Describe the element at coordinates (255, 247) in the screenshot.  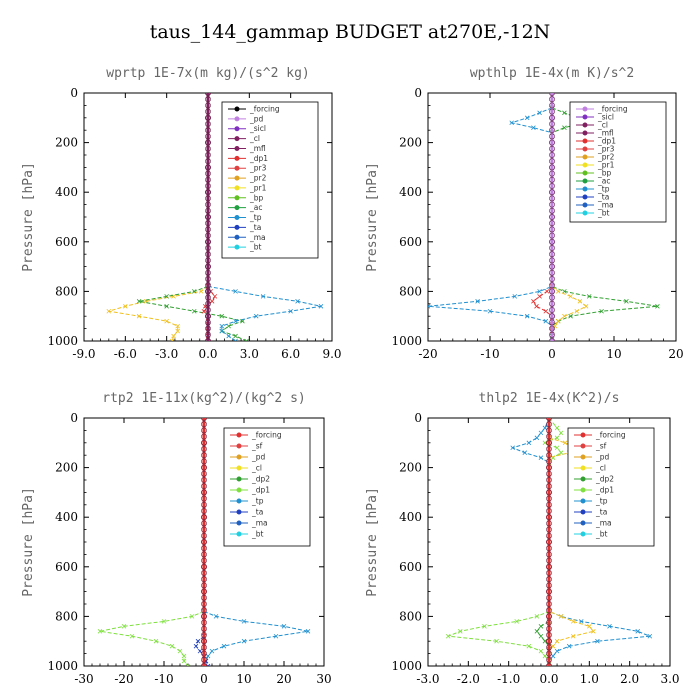
I see `legend-entry: _bt` at that location.